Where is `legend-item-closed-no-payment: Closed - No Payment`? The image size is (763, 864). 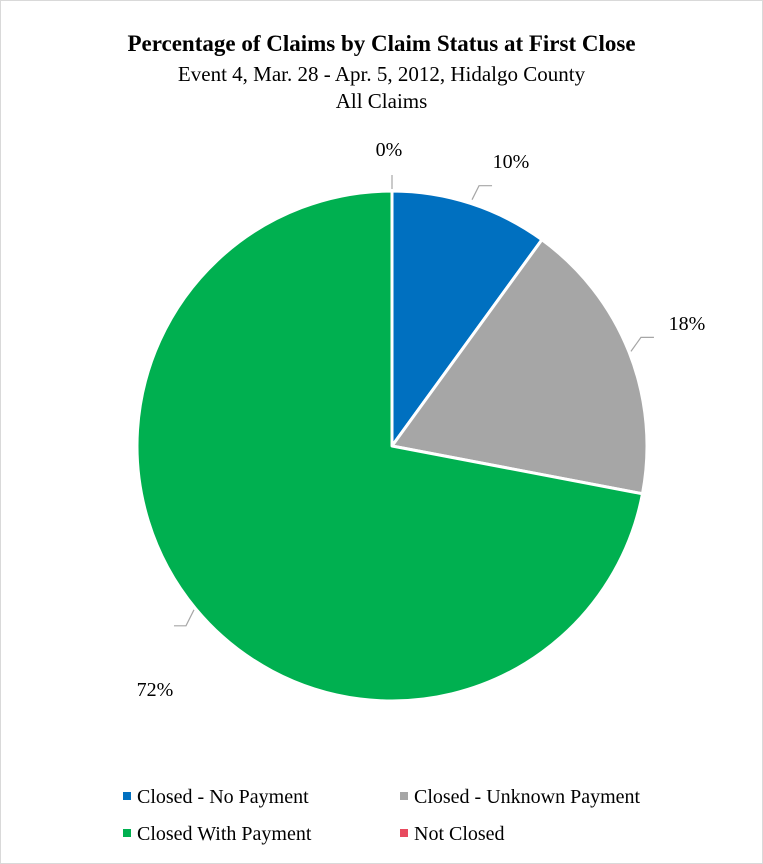 legend-item-closed-no-payment: Closed - No Payment is located at coordinates (216, 797).